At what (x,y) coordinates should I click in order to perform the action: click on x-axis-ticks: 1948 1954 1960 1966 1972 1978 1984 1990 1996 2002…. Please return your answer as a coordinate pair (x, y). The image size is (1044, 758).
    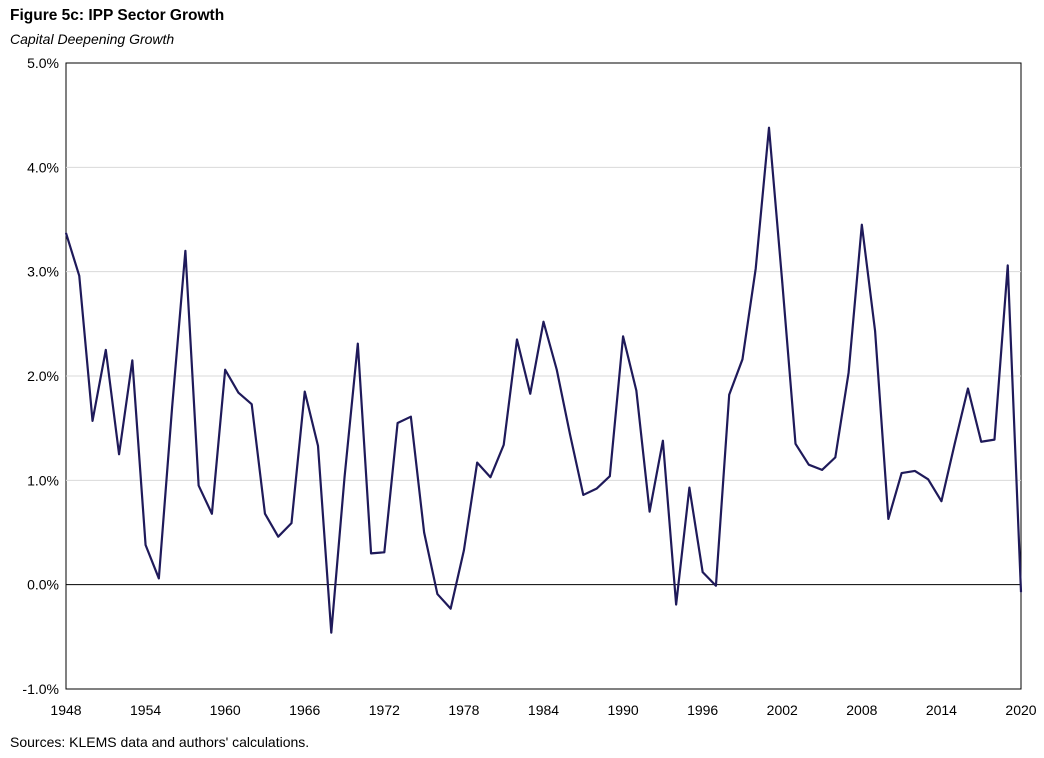
    Looking at the image, I should click on (543, 710).